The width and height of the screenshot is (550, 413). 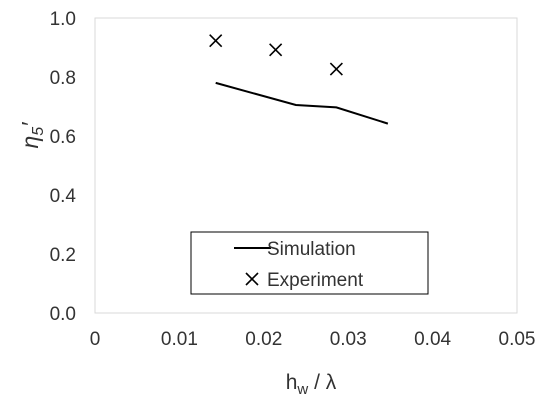 I want to click on legend-swatch-experiment, so click(x=252, y=279).